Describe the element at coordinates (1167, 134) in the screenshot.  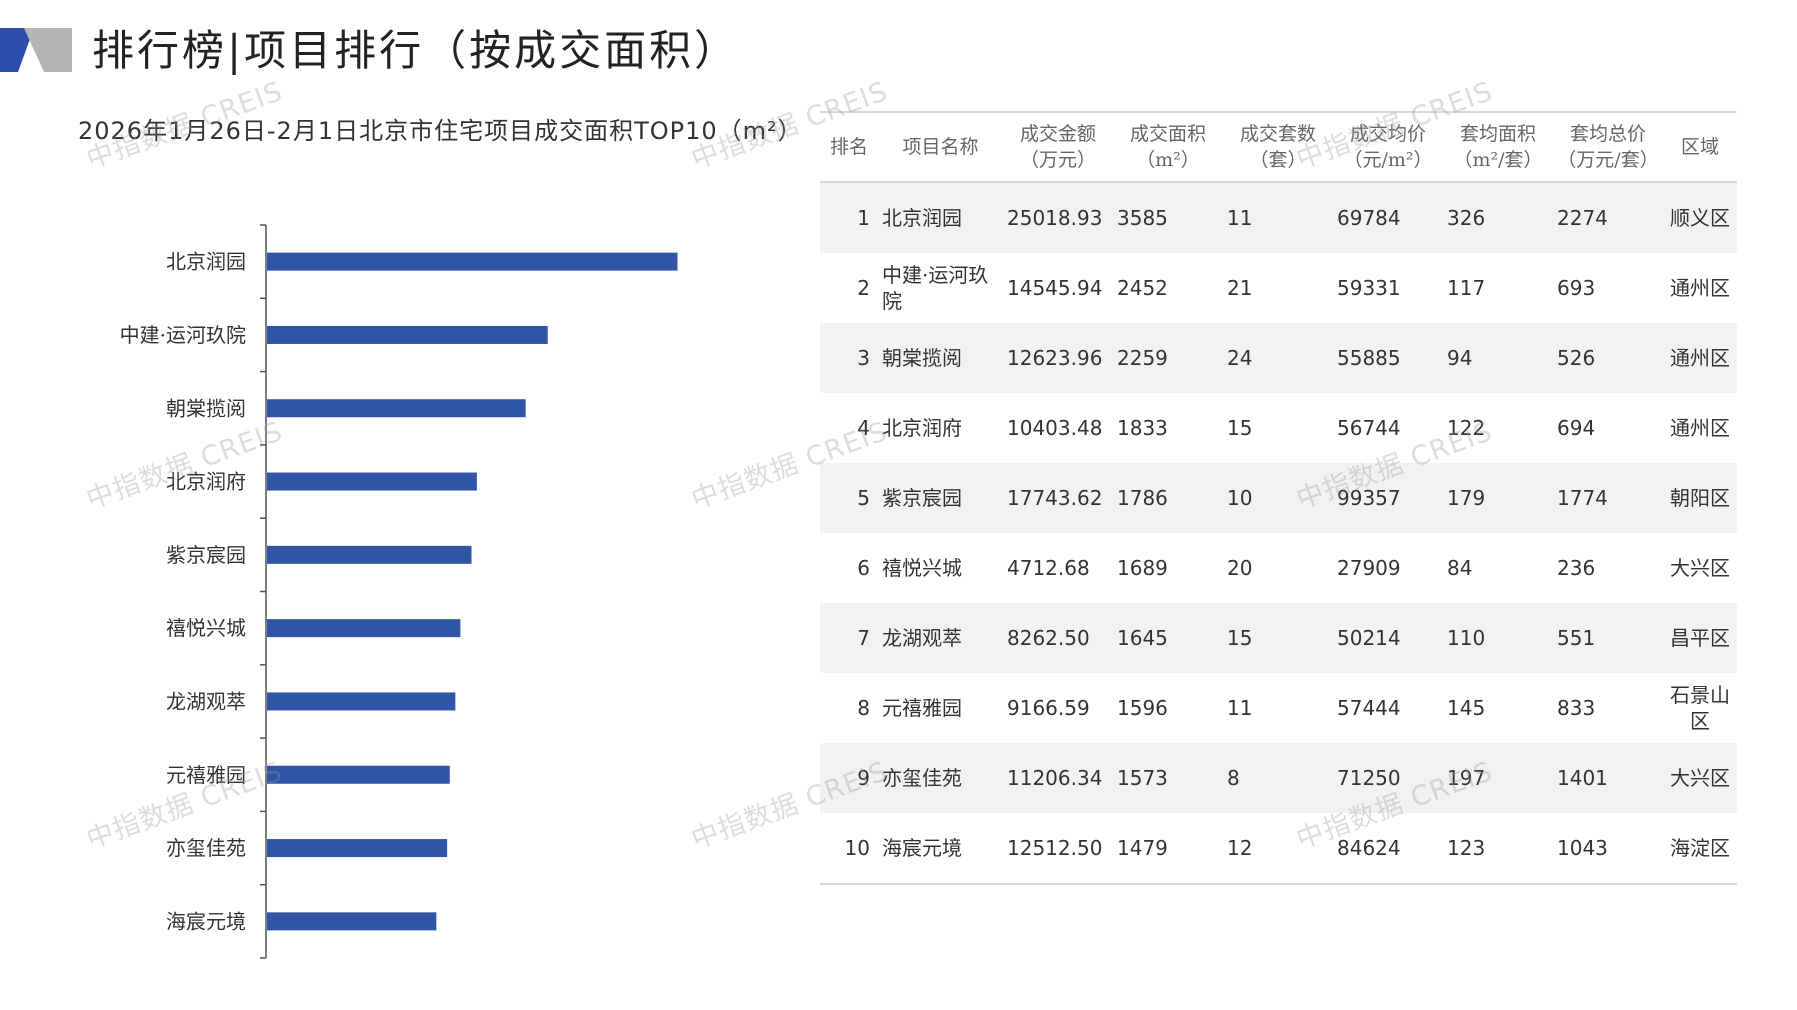
I see `column-header-line: 成交面积` at that location.